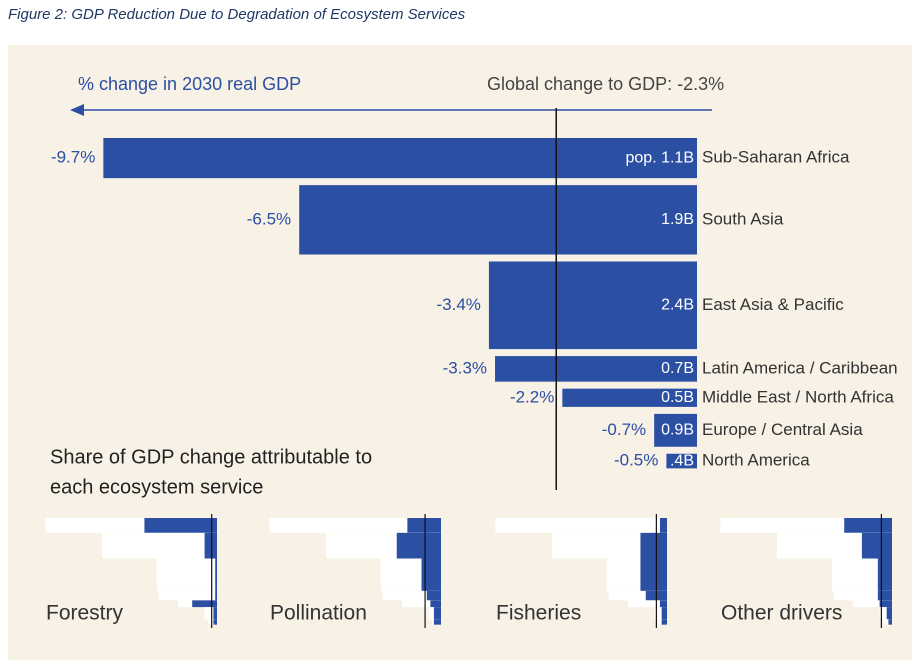 Image resolution: width=922 pixels, height=671 pixels. Describe the element at coordinates (73, 157) in the screenshot. I see `value-label: -9.7%` at that location.